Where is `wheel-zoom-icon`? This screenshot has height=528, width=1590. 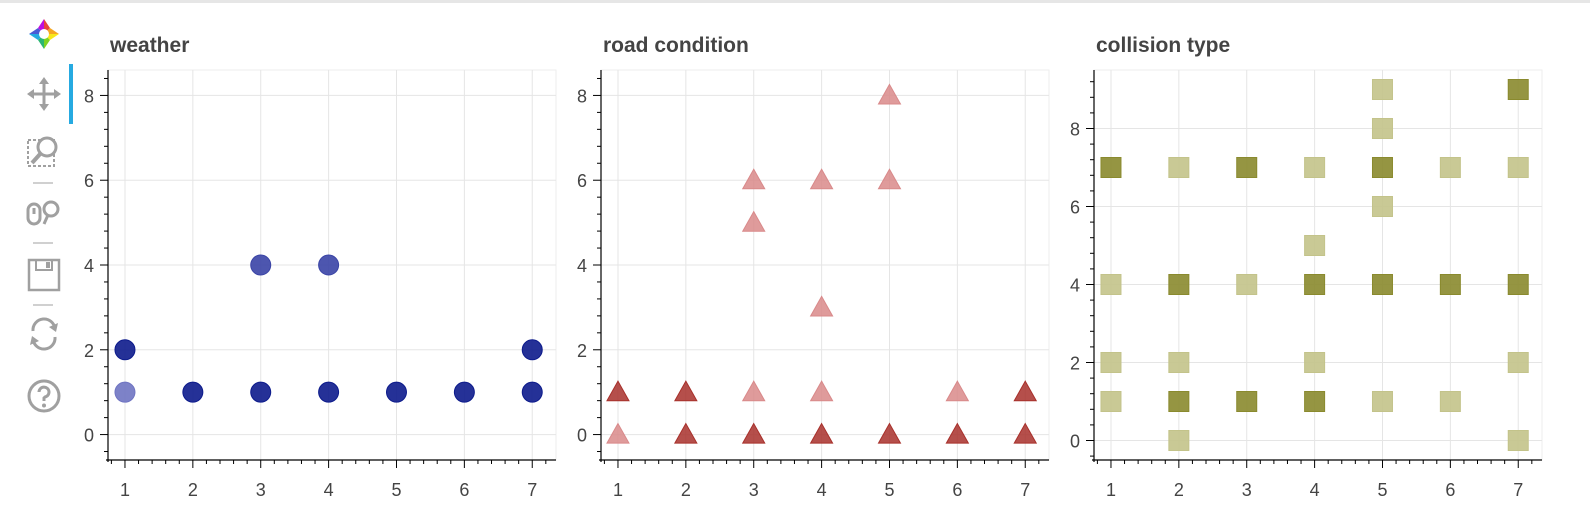 wheel-zoom-icon is located at coordinates (44, 214).